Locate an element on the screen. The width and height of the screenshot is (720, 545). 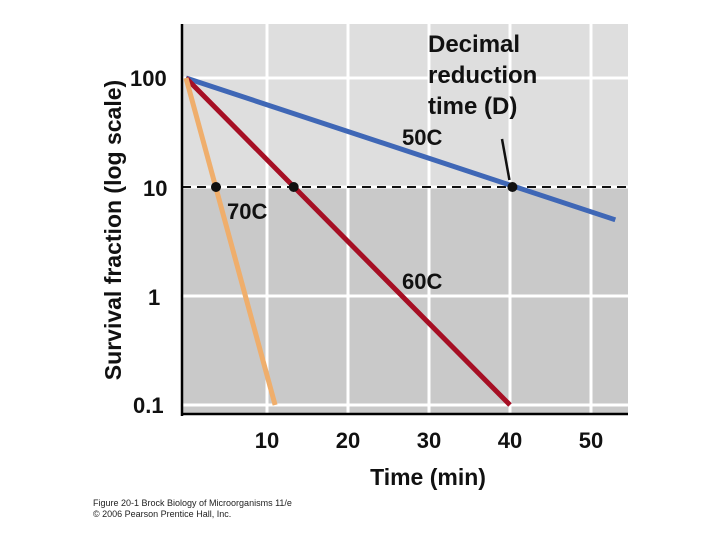
d-point-50C is located at coordinates (512, 187).